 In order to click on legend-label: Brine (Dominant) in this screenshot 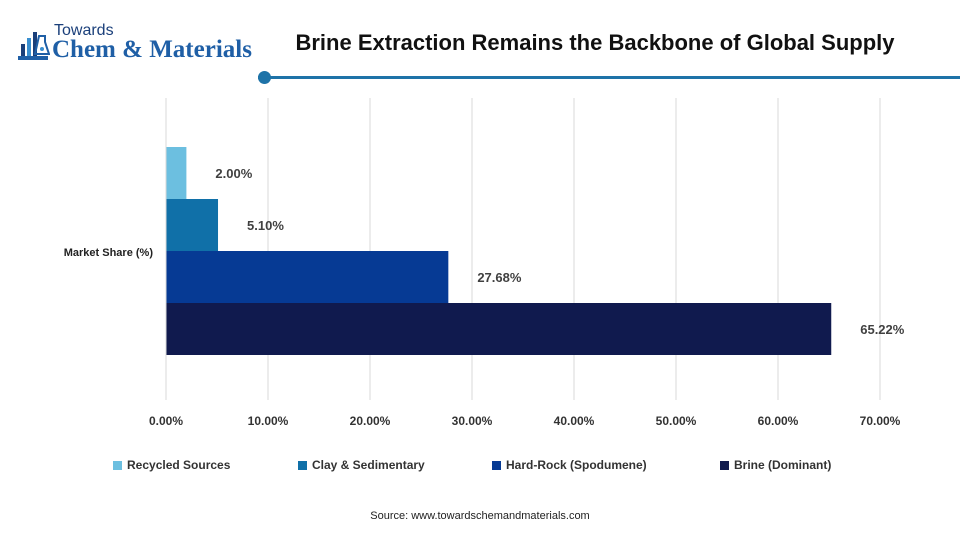, I will do `click(783, 465)`.